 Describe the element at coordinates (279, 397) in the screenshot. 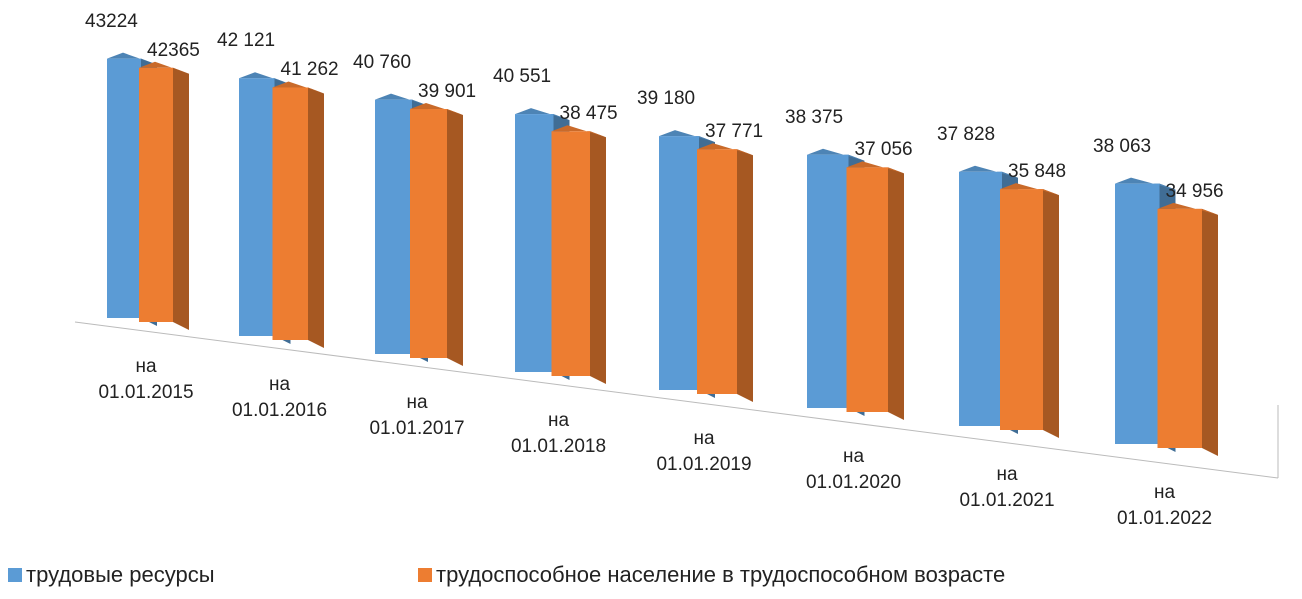

I see `x-tick-label: на 01.01.2016` at that location.